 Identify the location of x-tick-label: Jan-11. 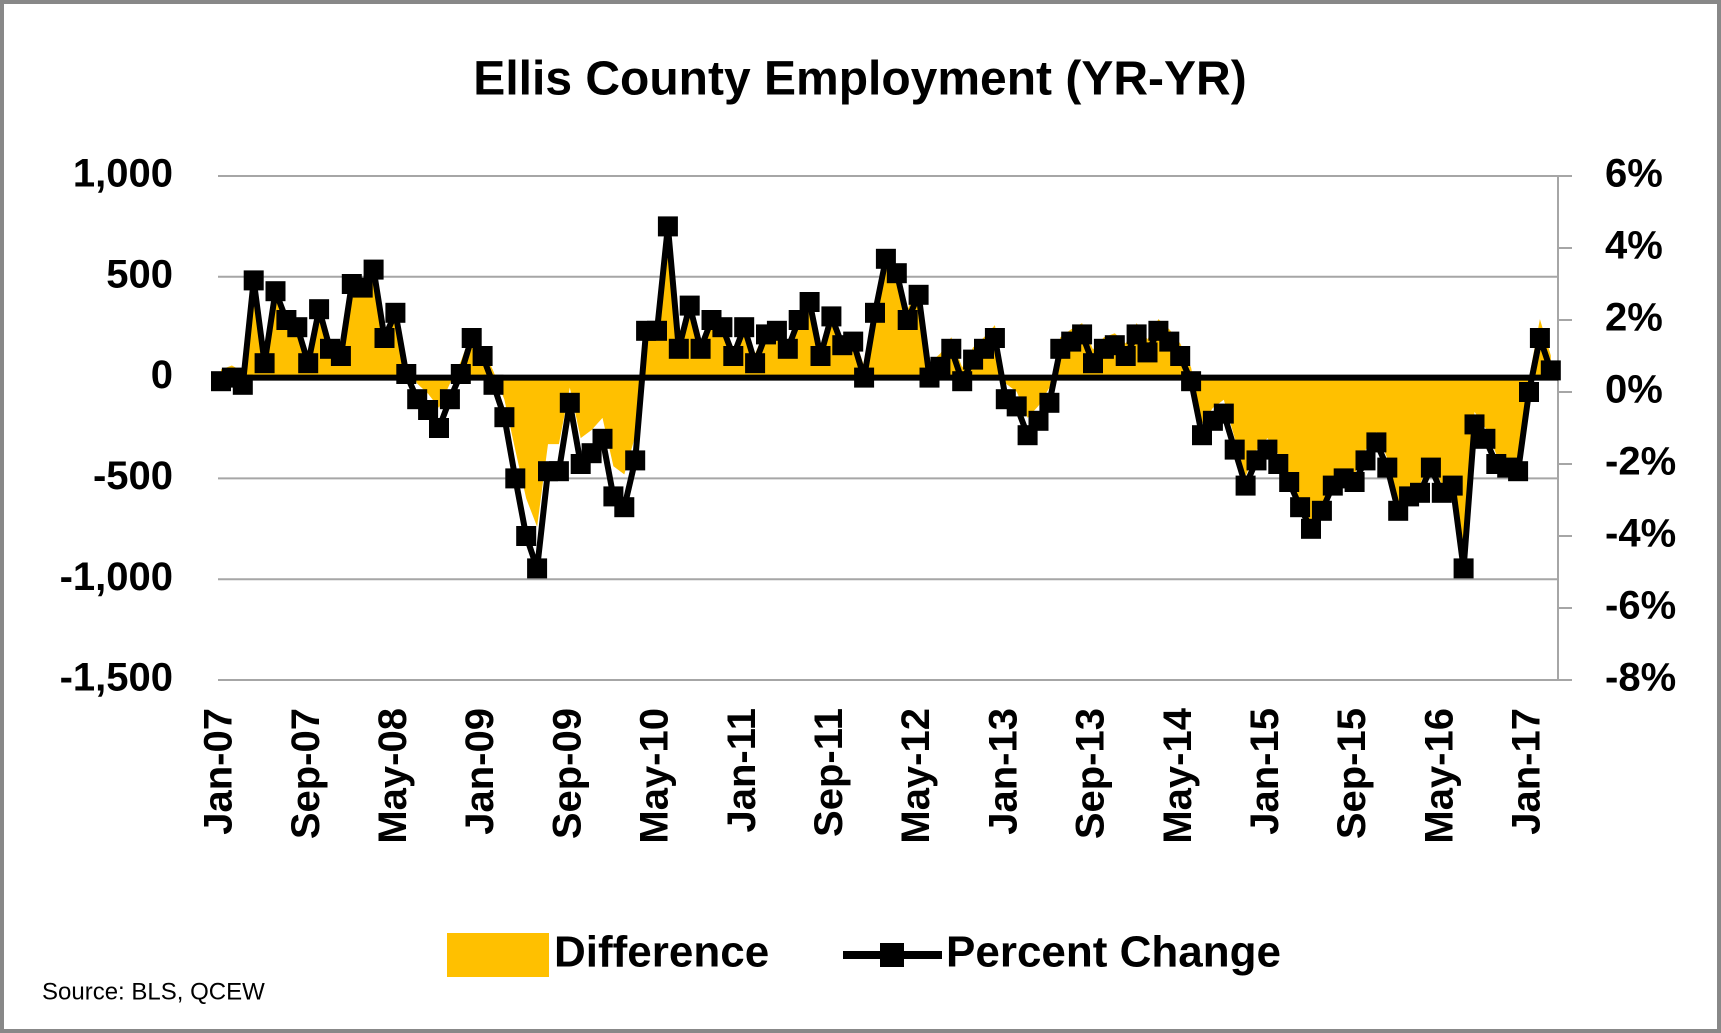
(742, 770).